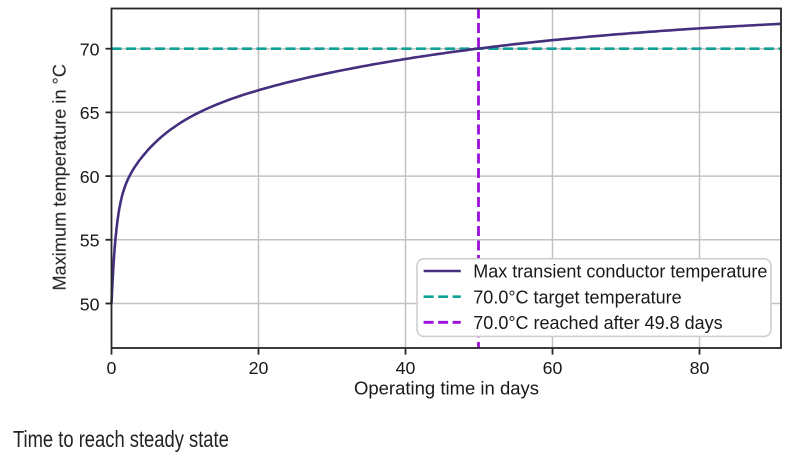 The height and width of the screenshot is (455, 800). Describe the element at coordinates (112, 368) in the screenshot. I see `svg-text: 0` at that location.